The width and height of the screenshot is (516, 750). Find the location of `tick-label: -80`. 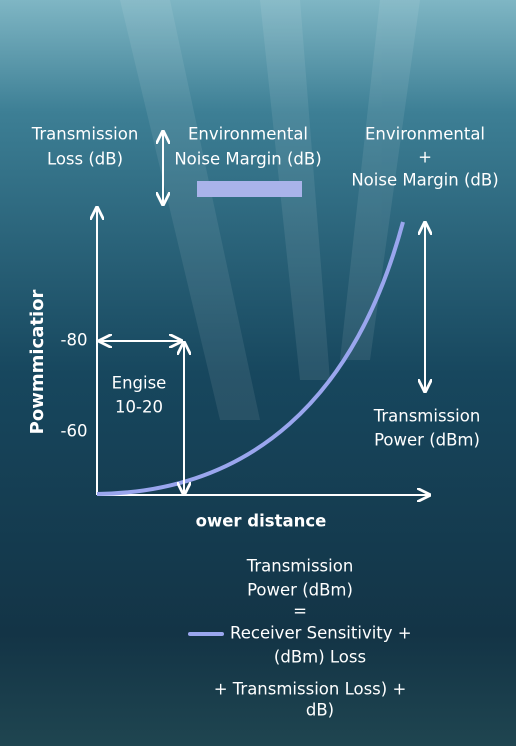

tick-label: -80 is located at coordinates (74, 340).